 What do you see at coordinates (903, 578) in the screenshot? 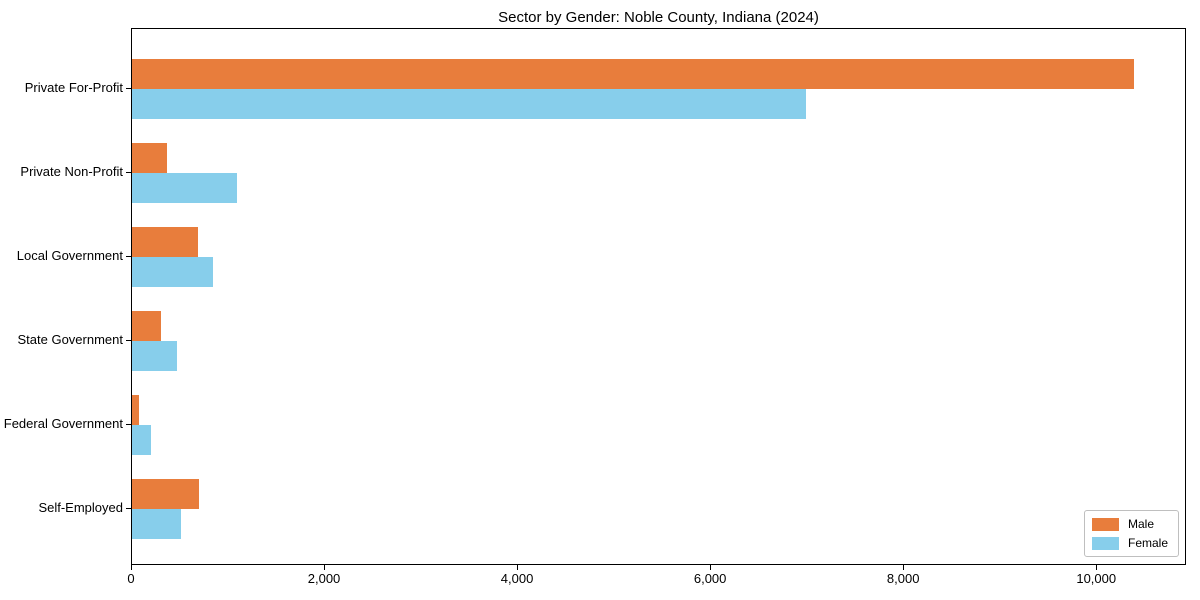
I see `x-tick-label-4: 8,000` at bounding box center [903, 578].